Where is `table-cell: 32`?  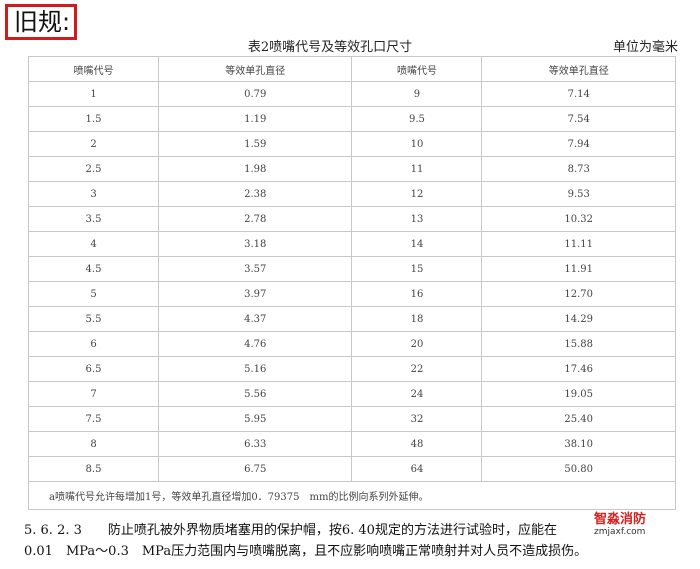
table-cell: 32 is located at coordinates (417, 419).